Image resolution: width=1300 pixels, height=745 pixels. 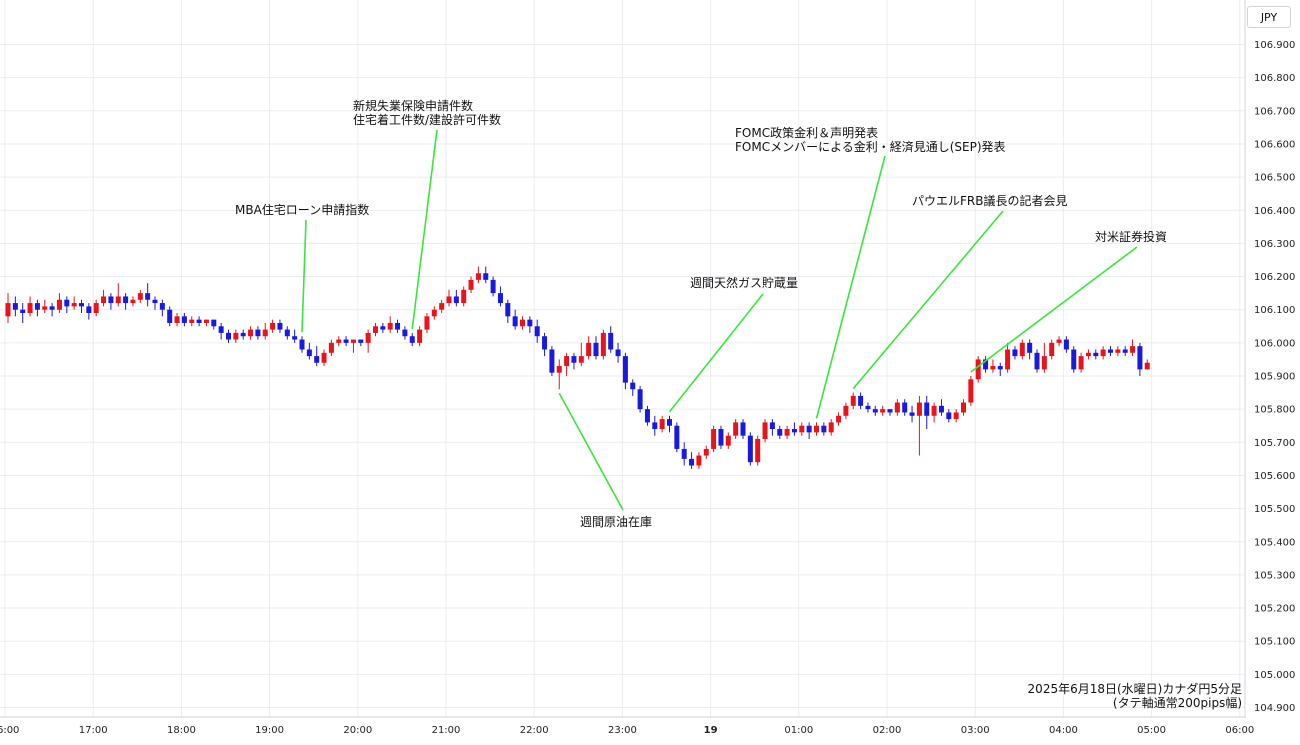 I want to click on event-annotation: 対米証券投資, so click(x=1068, y=301).